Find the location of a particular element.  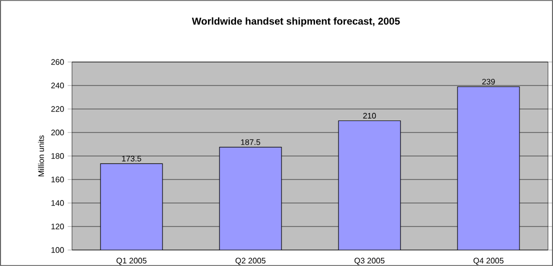

y-tick-label: 100 is located at coordinates (57, 250).